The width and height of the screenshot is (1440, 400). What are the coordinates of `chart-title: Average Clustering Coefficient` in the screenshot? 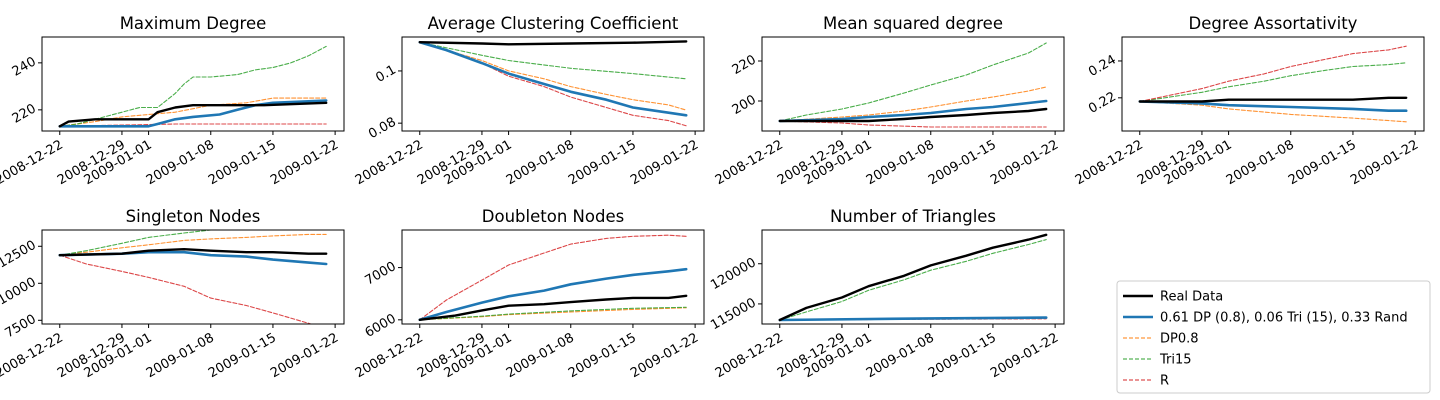 It's located at (553, 23).